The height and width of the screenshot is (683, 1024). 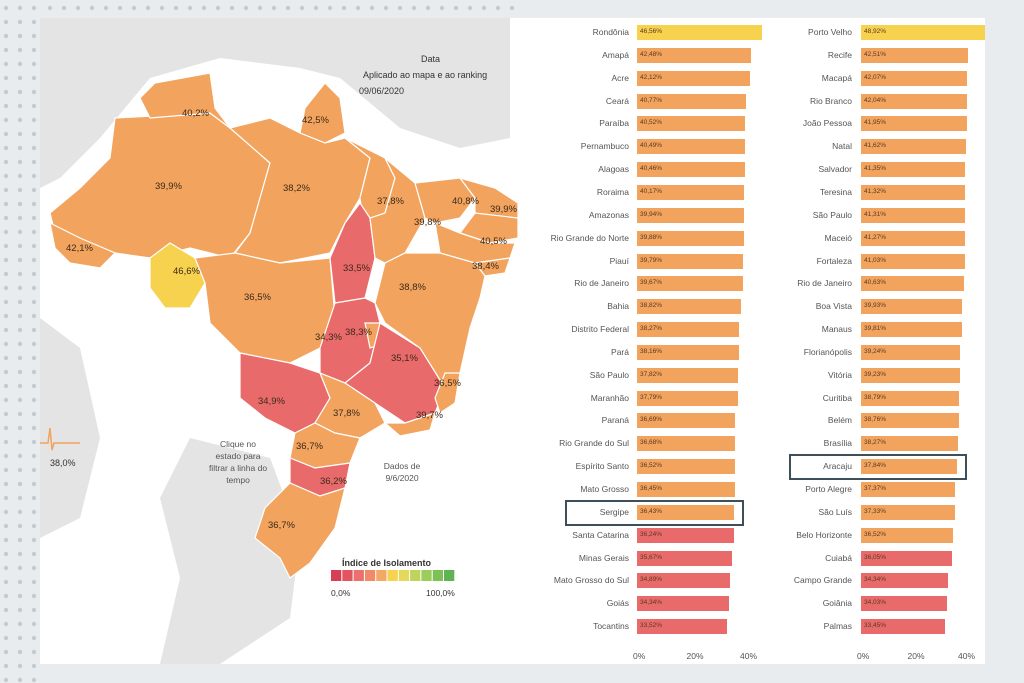 I want to click on ranking-state-bar: 34,89%, so click(x=684, y=581).